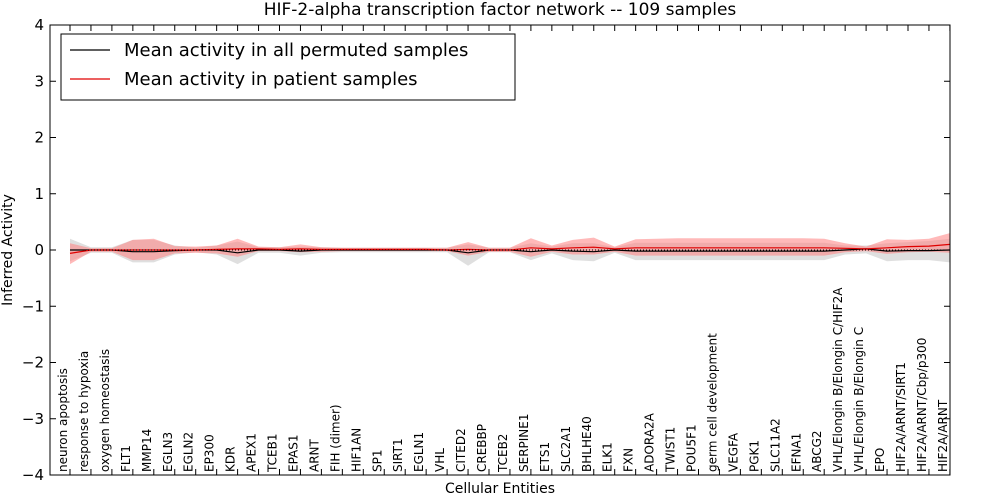 The width and height of the screenshot is (1000, 500). I want to click on x-category-label: oxygen homeostasis, so click(105, 410).